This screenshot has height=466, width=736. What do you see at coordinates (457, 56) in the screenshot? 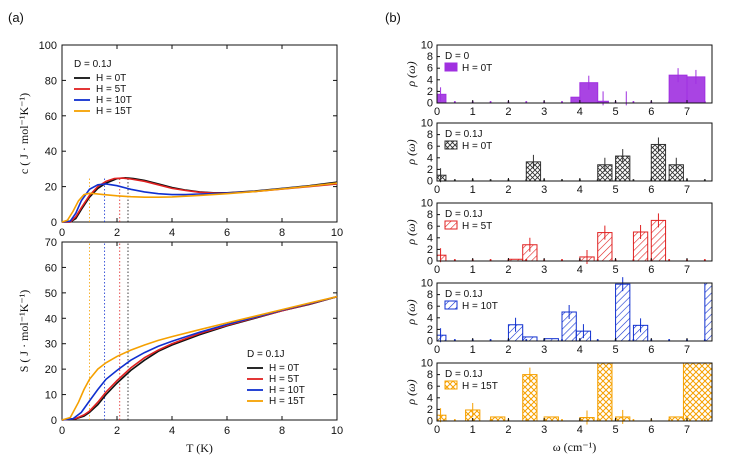
I see `legend-title: D = 0` at bounding box center [457, 56].